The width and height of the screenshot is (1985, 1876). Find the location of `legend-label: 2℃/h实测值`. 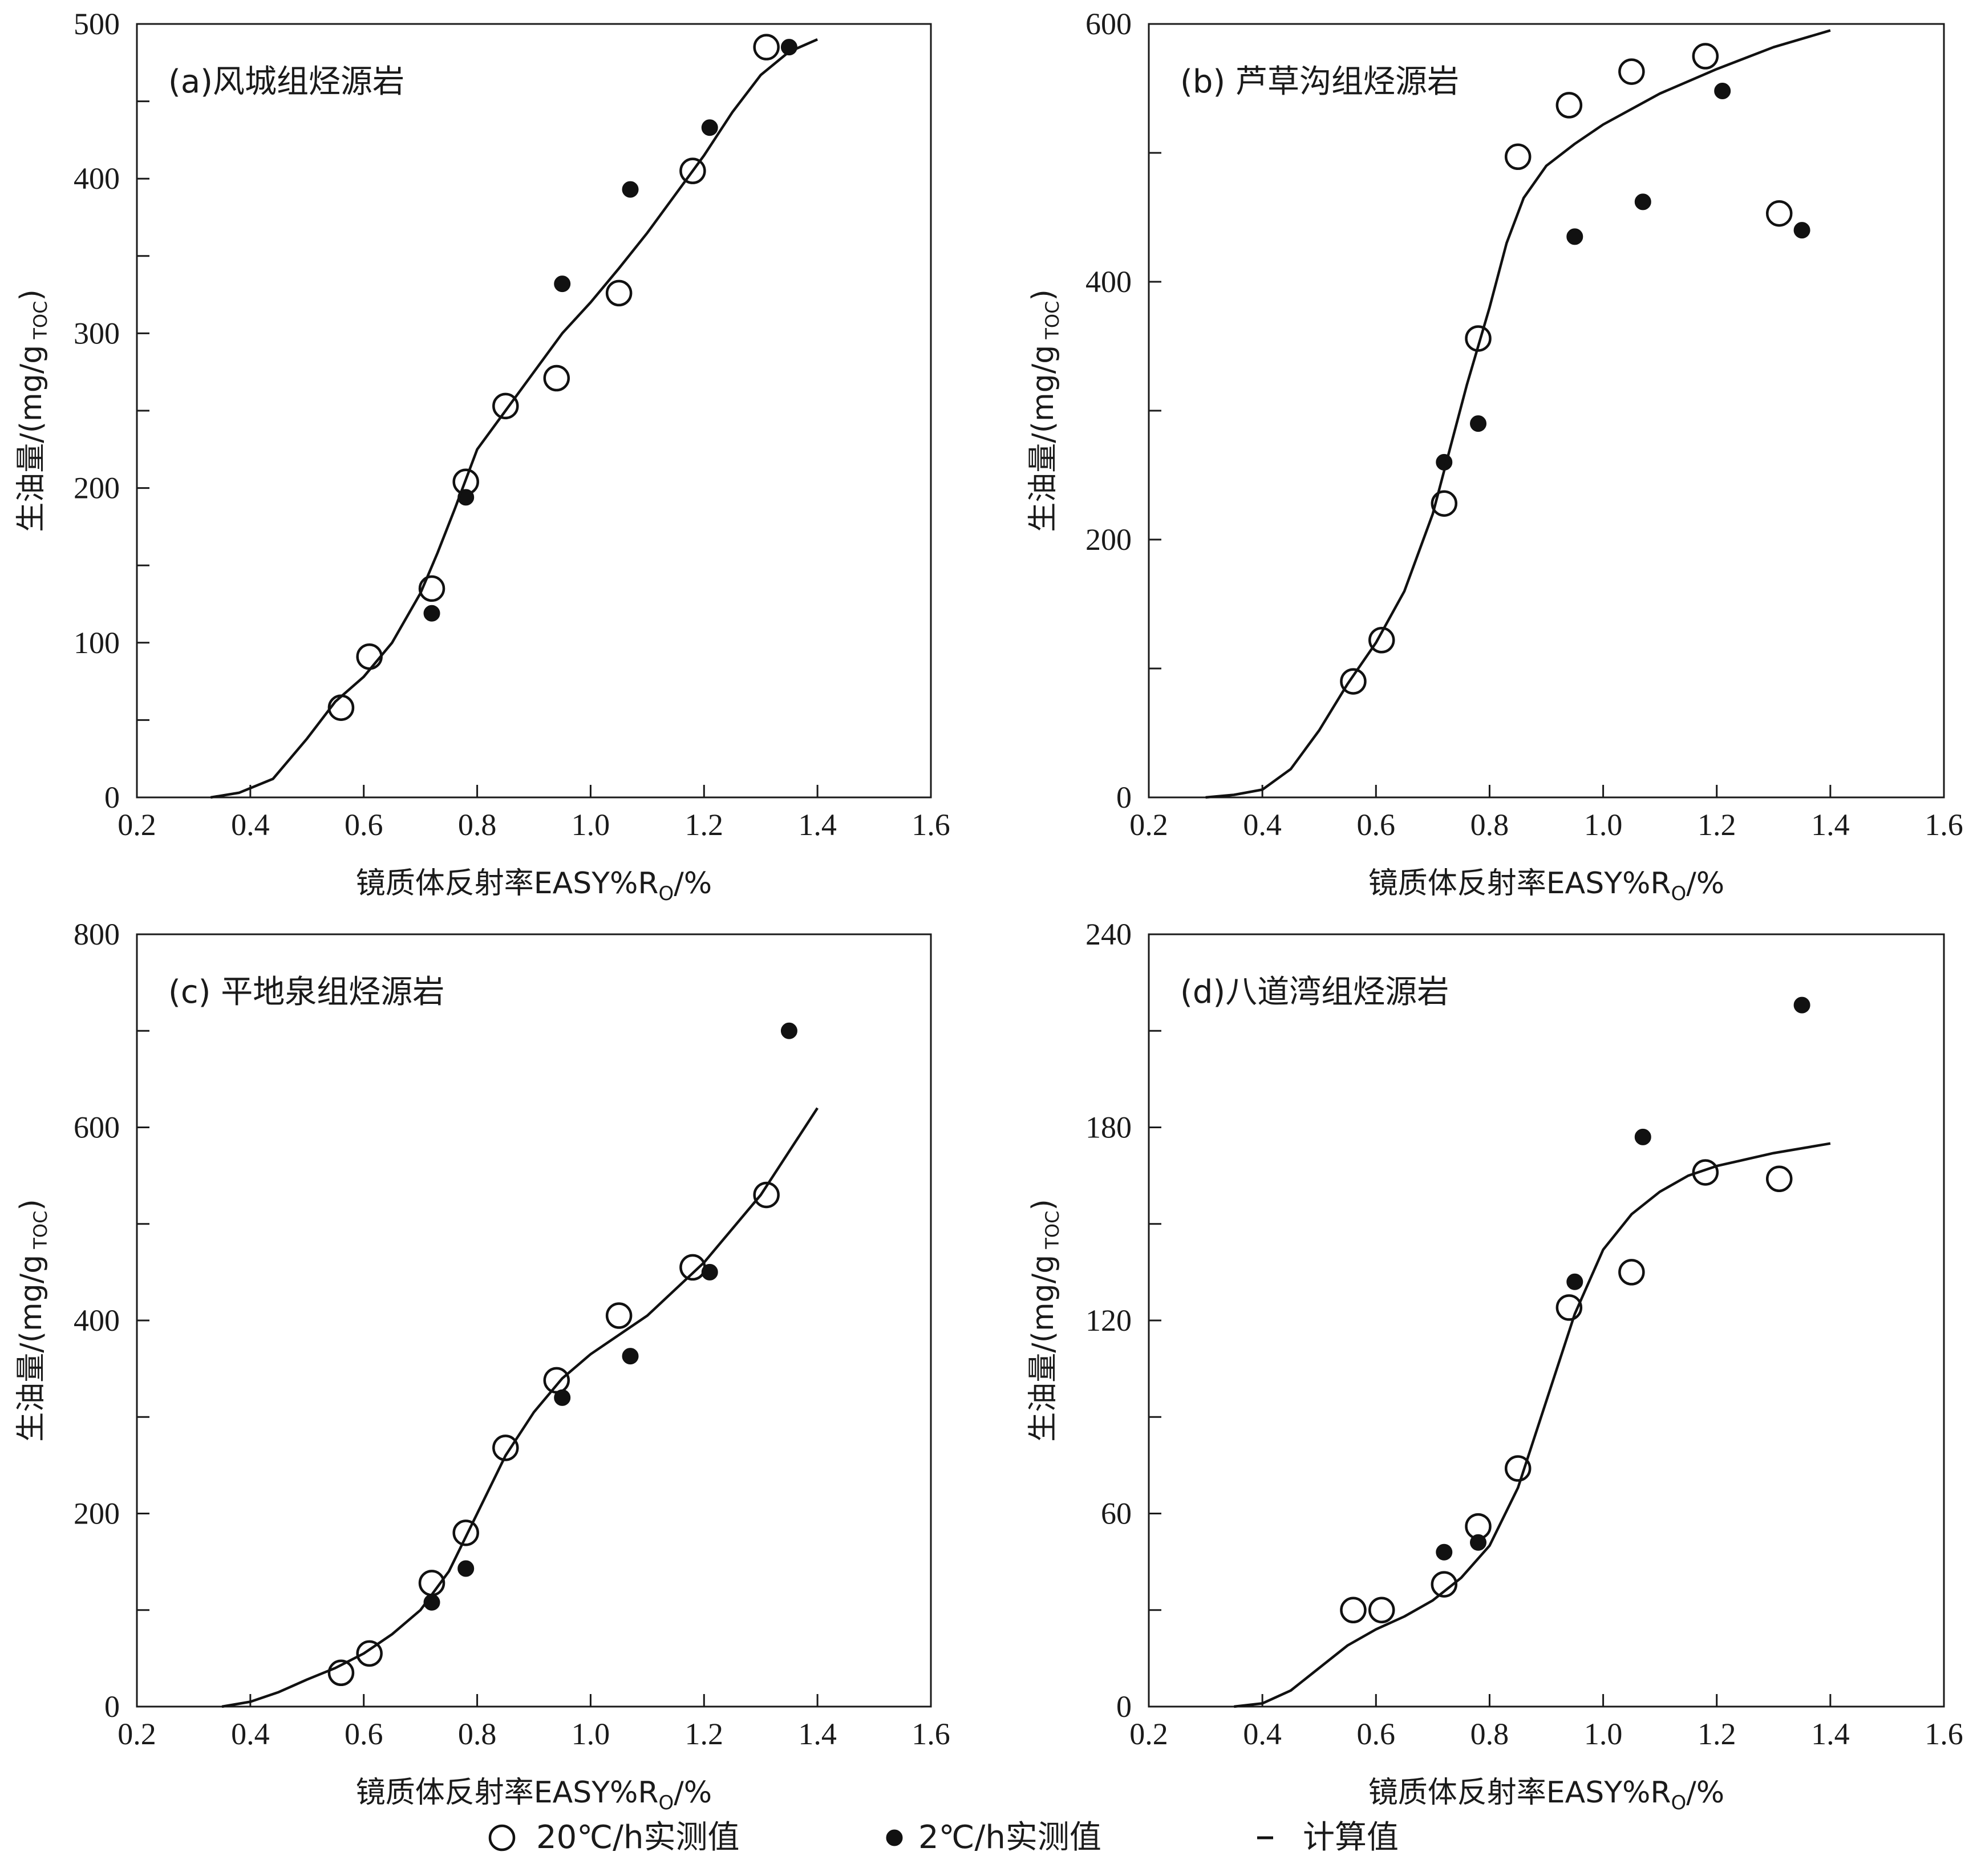

legend-label: 2℃/h实测值 is located at coordinates (1009, 1838).